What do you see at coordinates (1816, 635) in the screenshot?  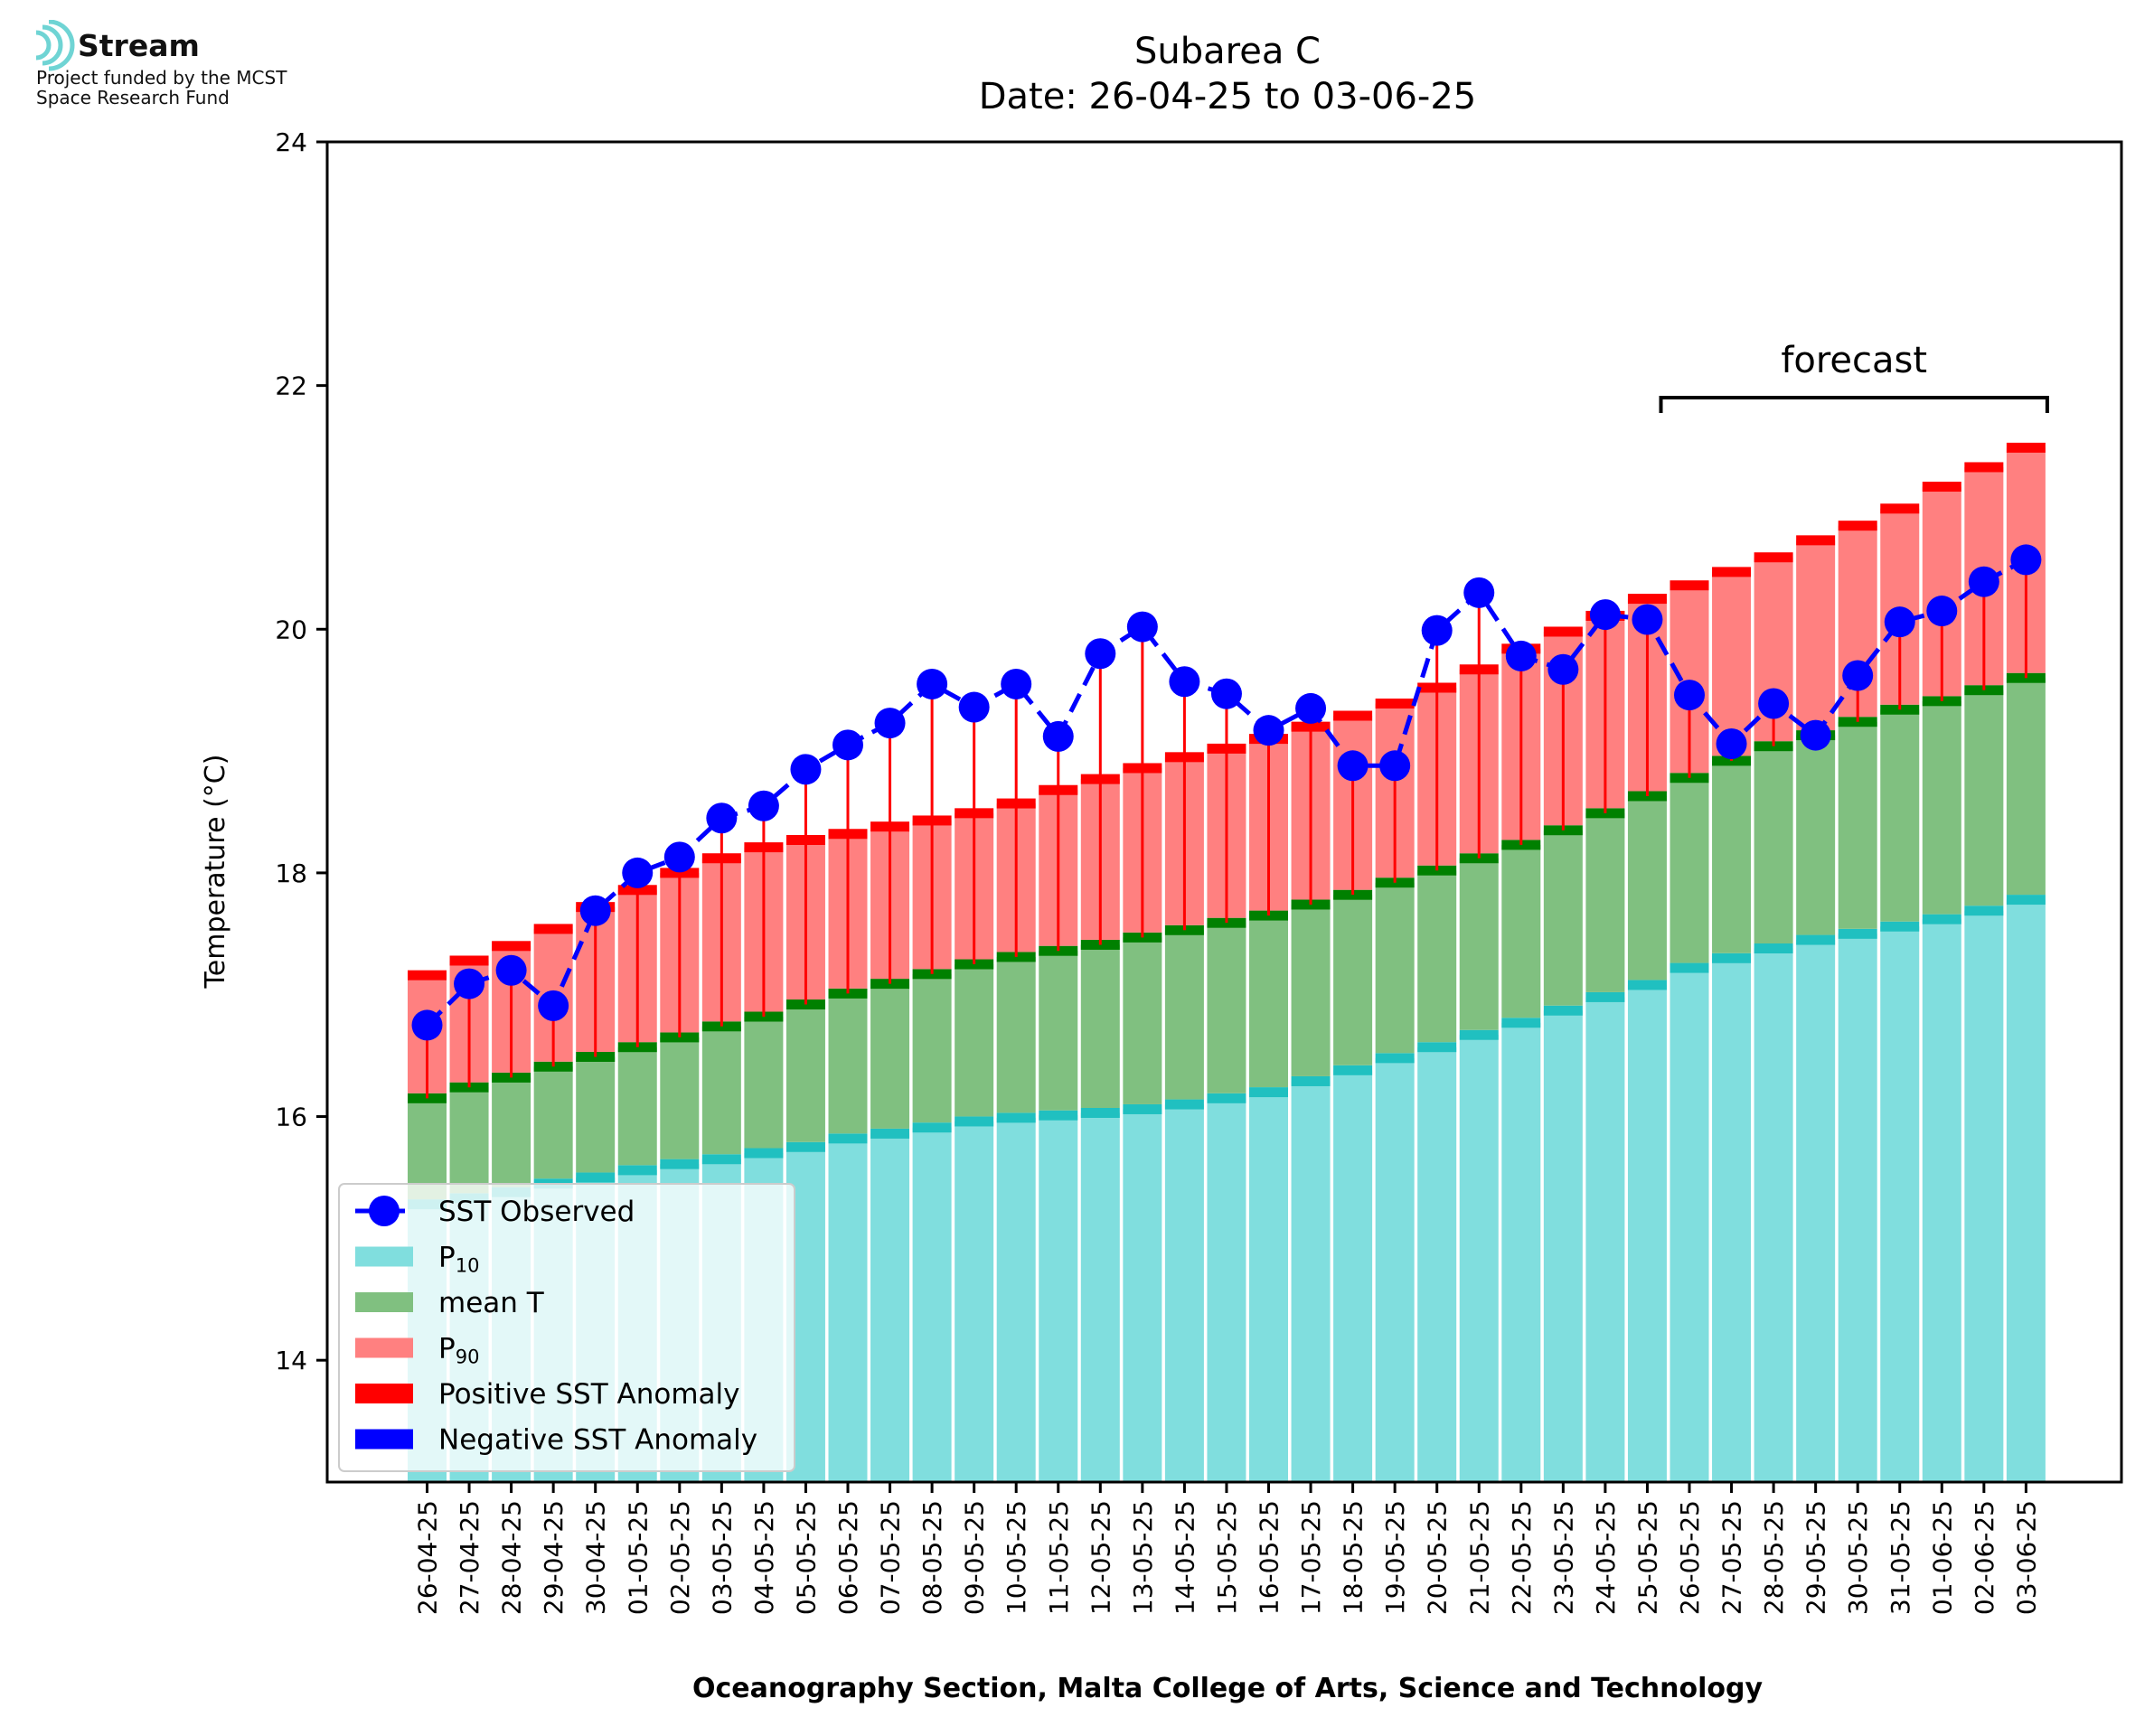 I see `bar-p90` at bounding box center [1816, 635].